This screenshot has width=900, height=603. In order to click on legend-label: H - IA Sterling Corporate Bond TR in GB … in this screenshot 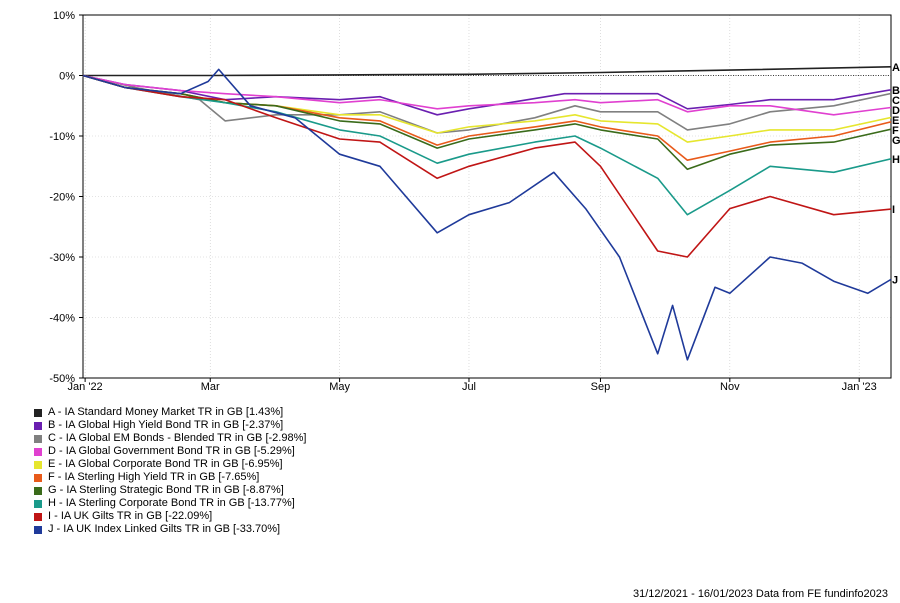, I will do `click(171, 503)`.